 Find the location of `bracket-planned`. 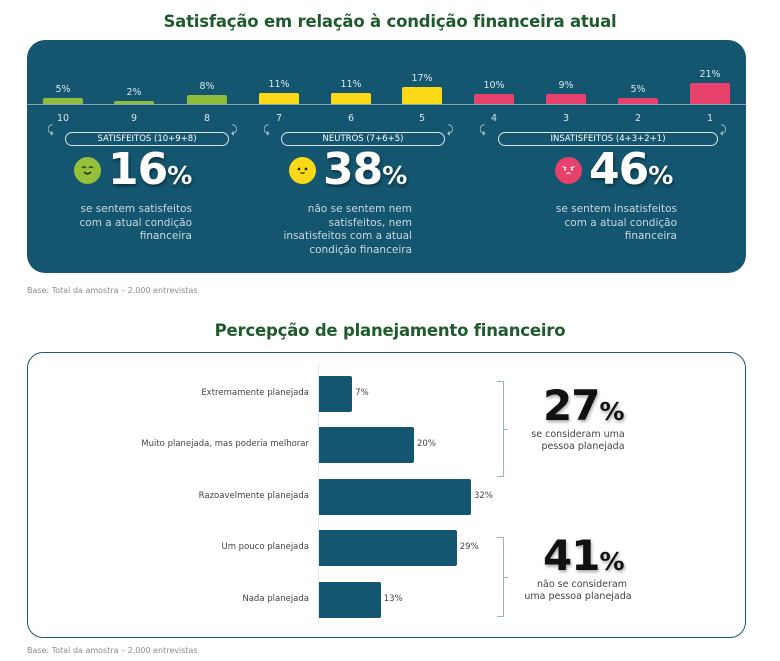

bracket-planned is located at coordinates (502, 429).